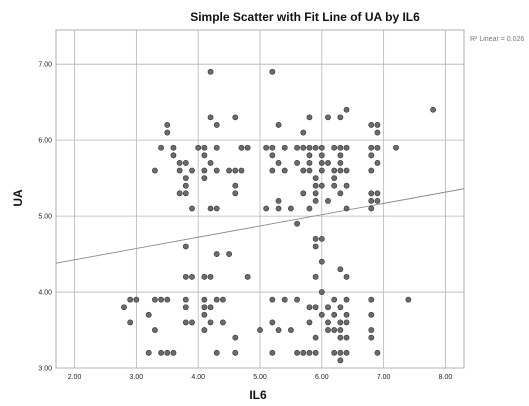 The height and width of the screenshot is (406, 529). Describe the element at coordinates (260, 226) in the screenshot. I see `fit-line-layer` at that location.